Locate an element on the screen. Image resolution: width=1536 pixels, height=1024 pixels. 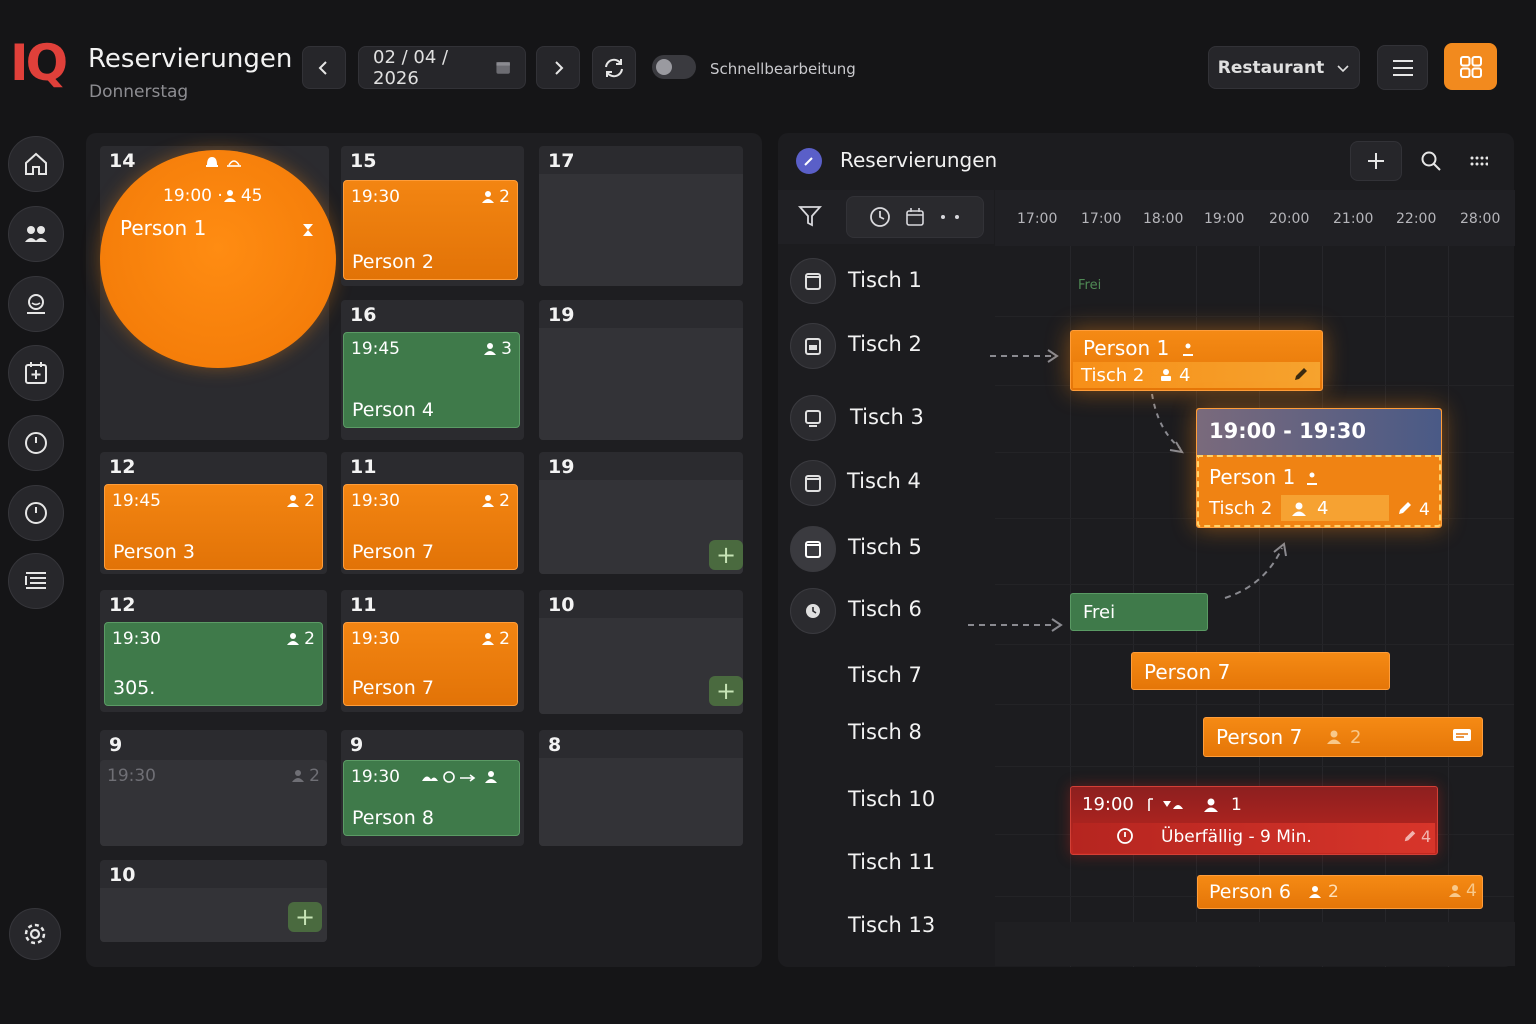
sidebar-guests is located at coordinates (36, 234).